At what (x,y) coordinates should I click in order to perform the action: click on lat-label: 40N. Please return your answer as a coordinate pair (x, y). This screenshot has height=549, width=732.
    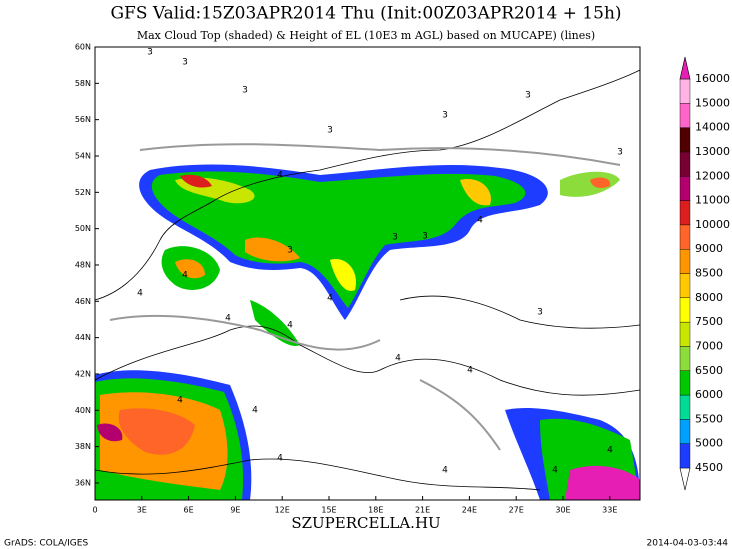
    Looking at the image, I should click on (83, 410).